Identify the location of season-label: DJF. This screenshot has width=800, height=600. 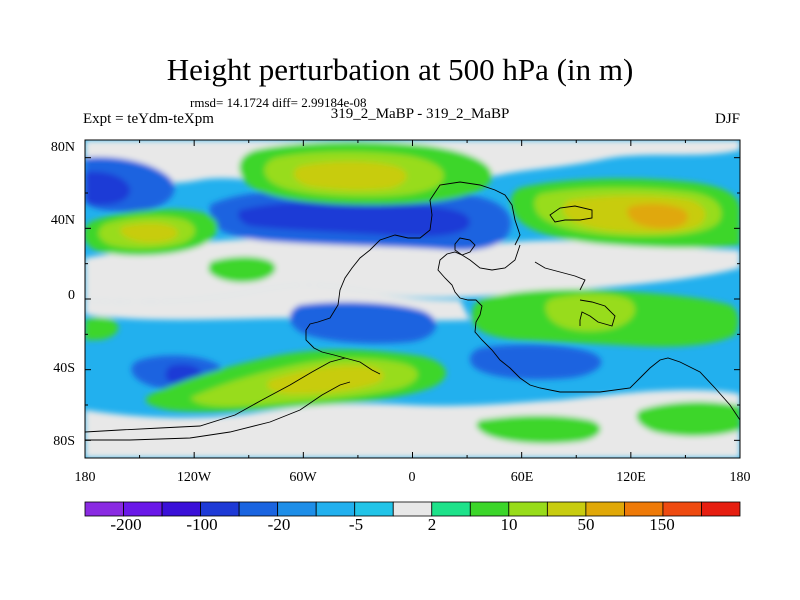
(727, 119).